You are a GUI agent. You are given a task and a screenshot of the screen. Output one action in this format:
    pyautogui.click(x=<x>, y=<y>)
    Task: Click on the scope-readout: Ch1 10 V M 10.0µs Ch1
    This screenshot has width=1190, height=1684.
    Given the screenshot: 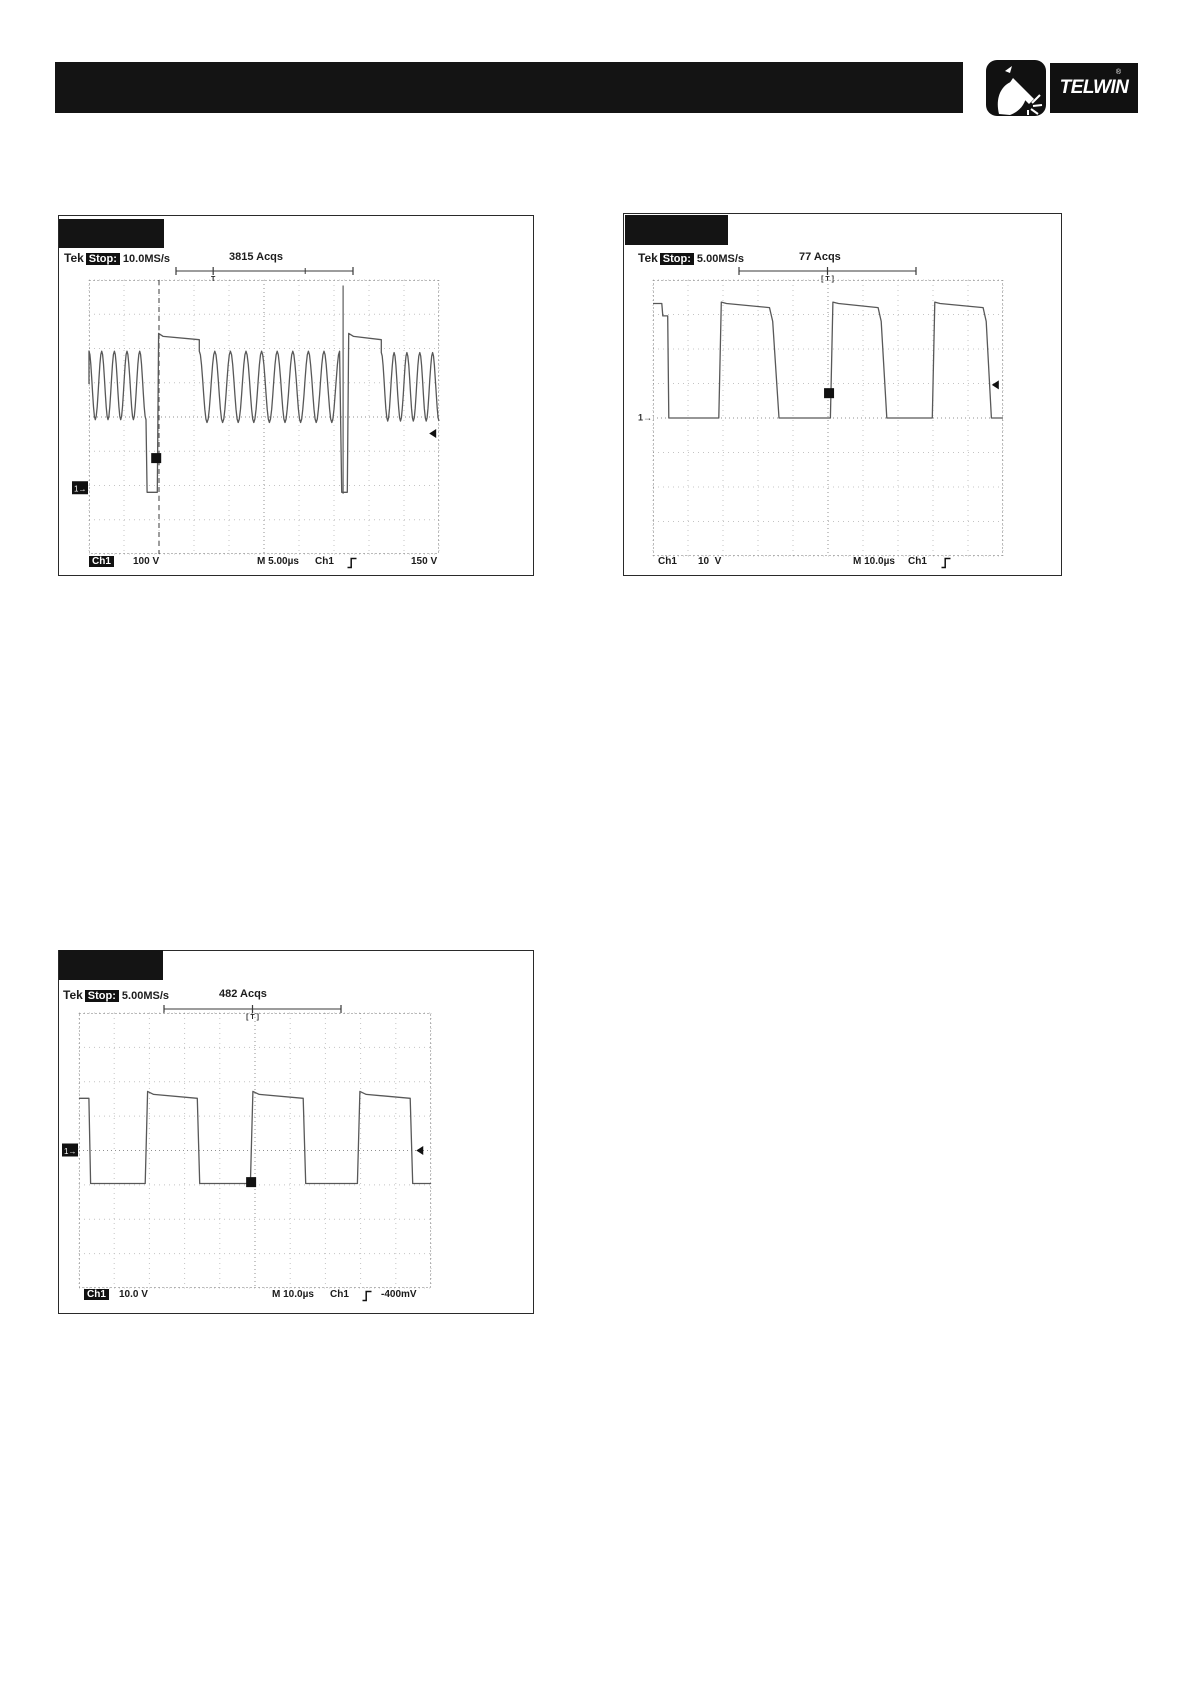 What is the action you would take?
    pyautogui.click(x=842, y=564)
    